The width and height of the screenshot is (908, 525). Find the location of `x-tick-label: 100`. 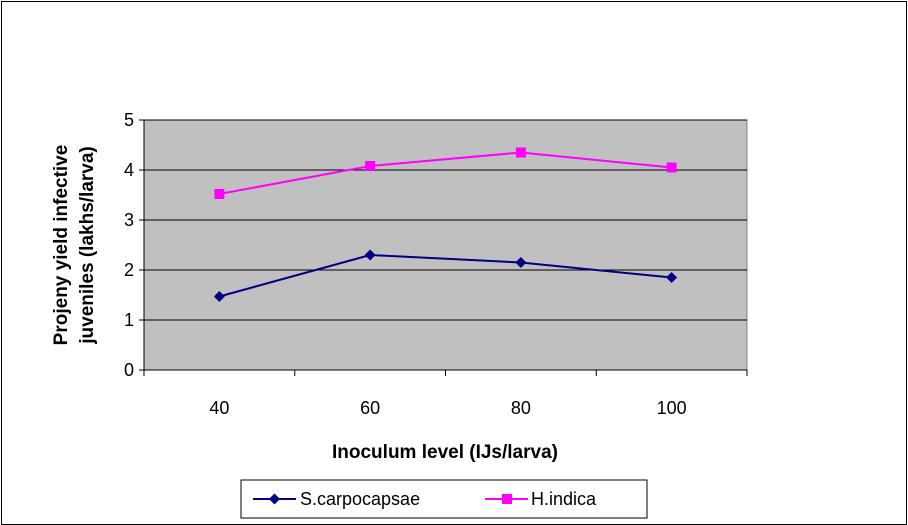

x-tick-label: 100 is located at coordinates (672, 408).